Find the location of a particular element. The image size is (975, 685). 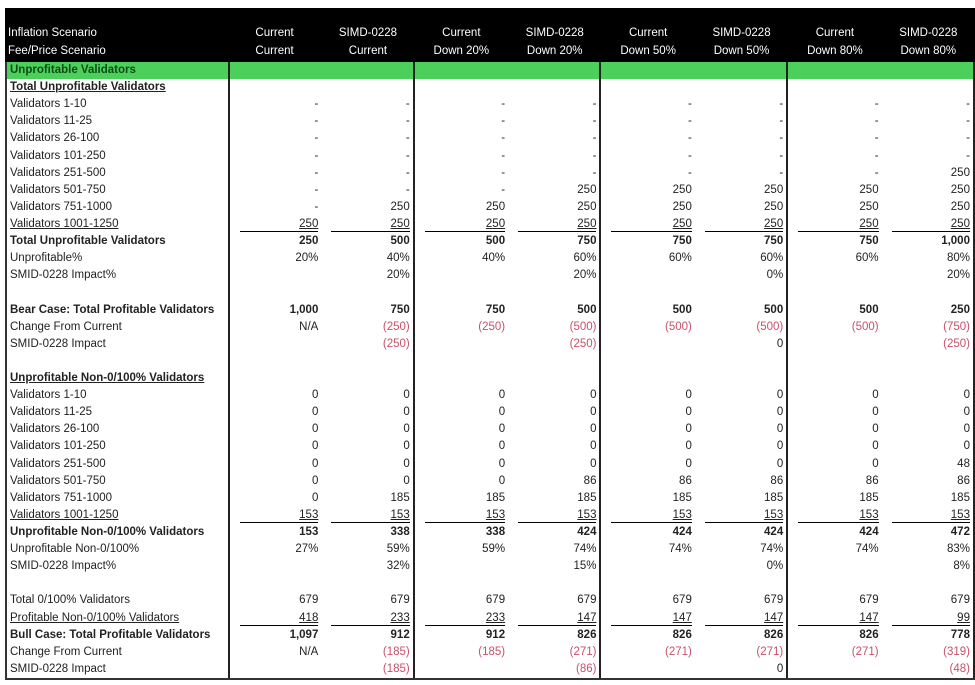

cell: 40% is located at coordinates (368, 259).